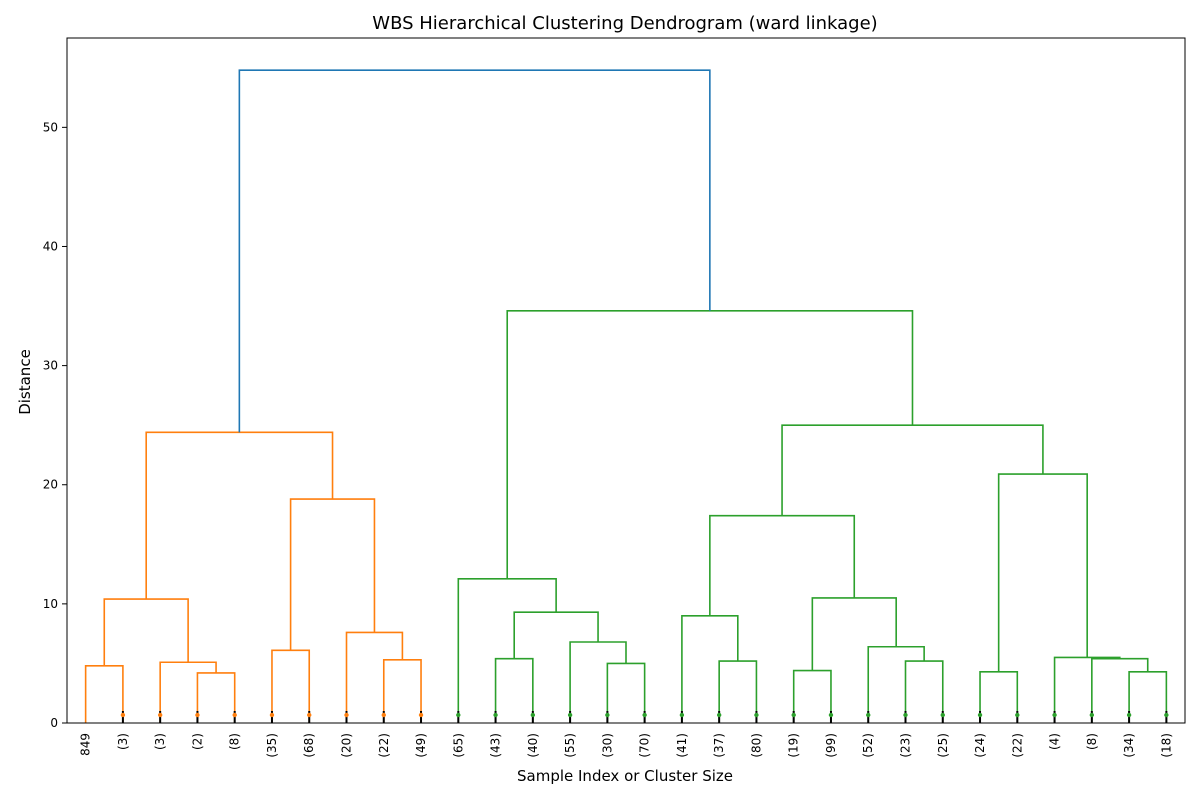 This screenshot has width=1200, height=800. I want to click on x-tick-label-0: 849, so click(86, 744).